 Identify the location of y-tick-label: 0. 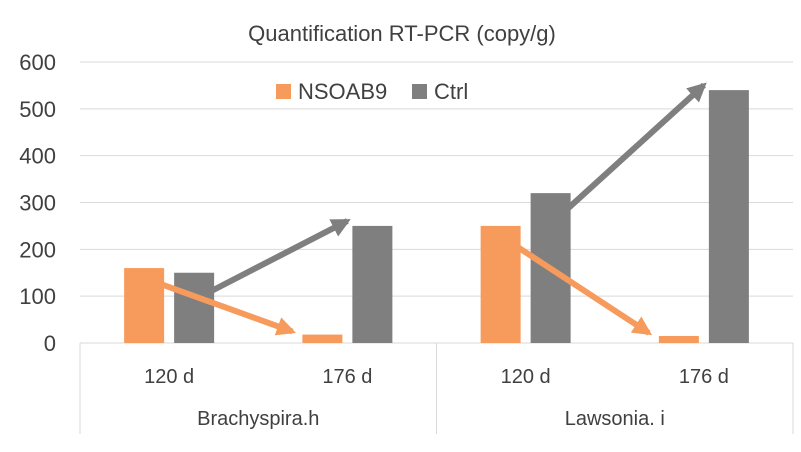
(50, 343).